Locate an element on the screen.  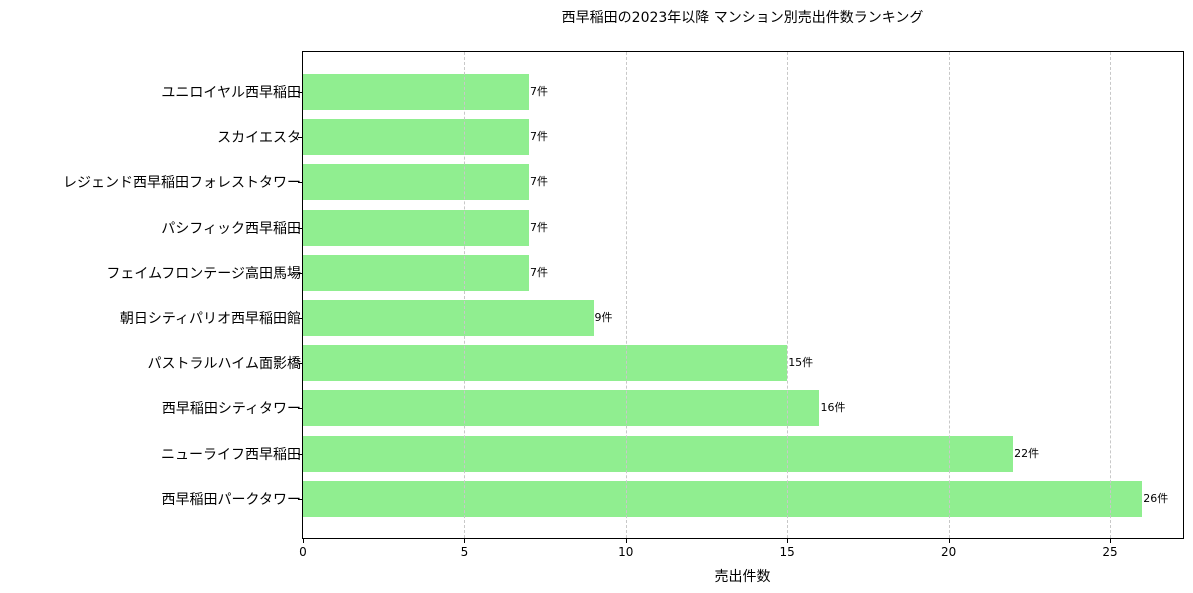
x-axis-label: 売出件数 is located at coordinates (742, 577).